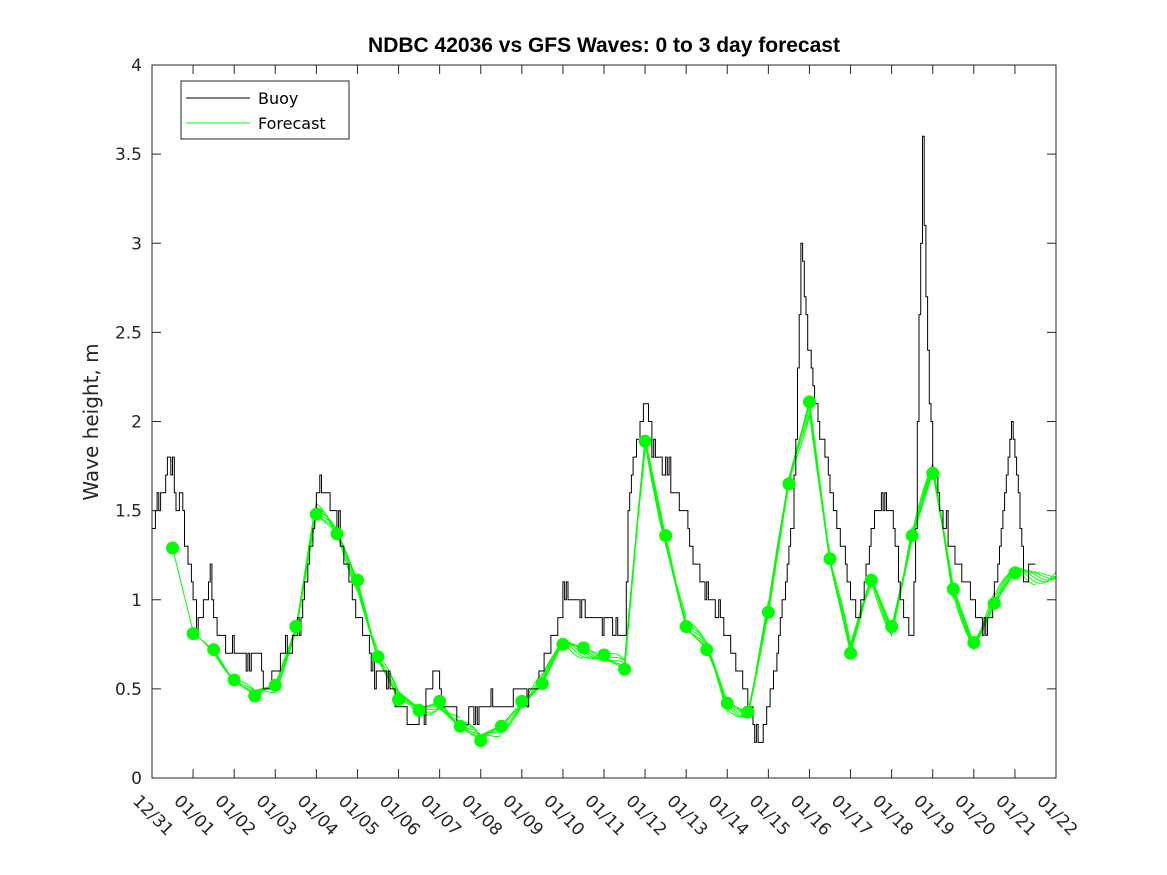 This screenshot has width=1167, height=875. I want to click on y-axis-label: Wave height, m, so click(91, 421).